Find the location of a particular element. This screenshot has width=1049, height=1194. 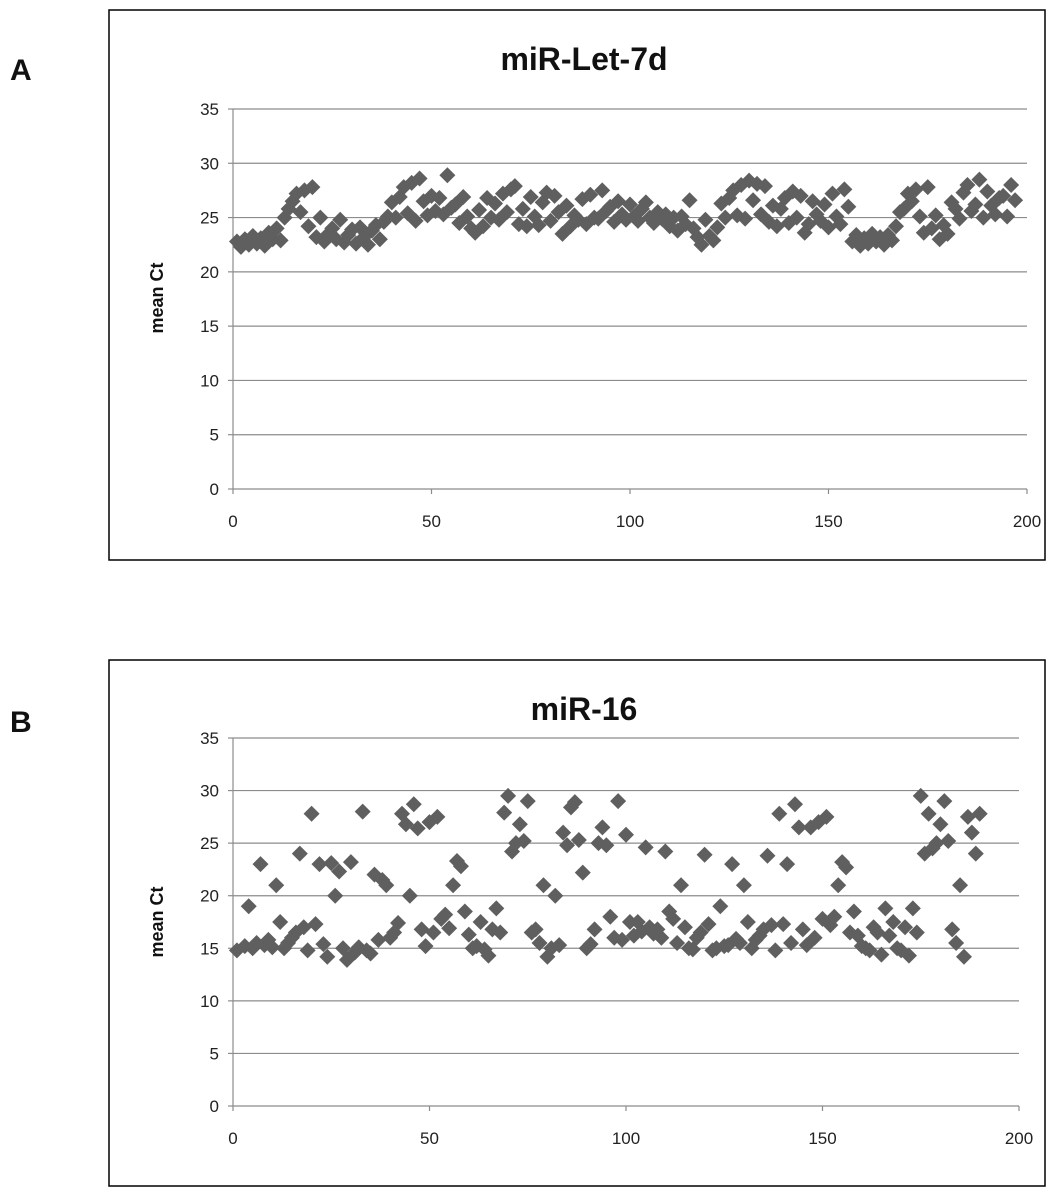

chart-b-ylabel: mean Ct is located at coordinates (157, 921).